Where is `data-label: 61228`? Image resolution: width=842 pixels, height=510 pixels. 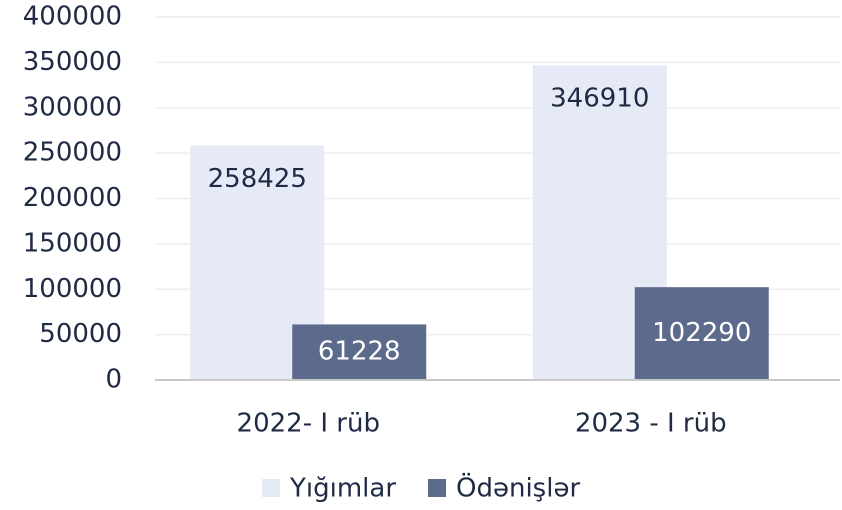
data-label: 61228 is located at coordinates (359, 352).